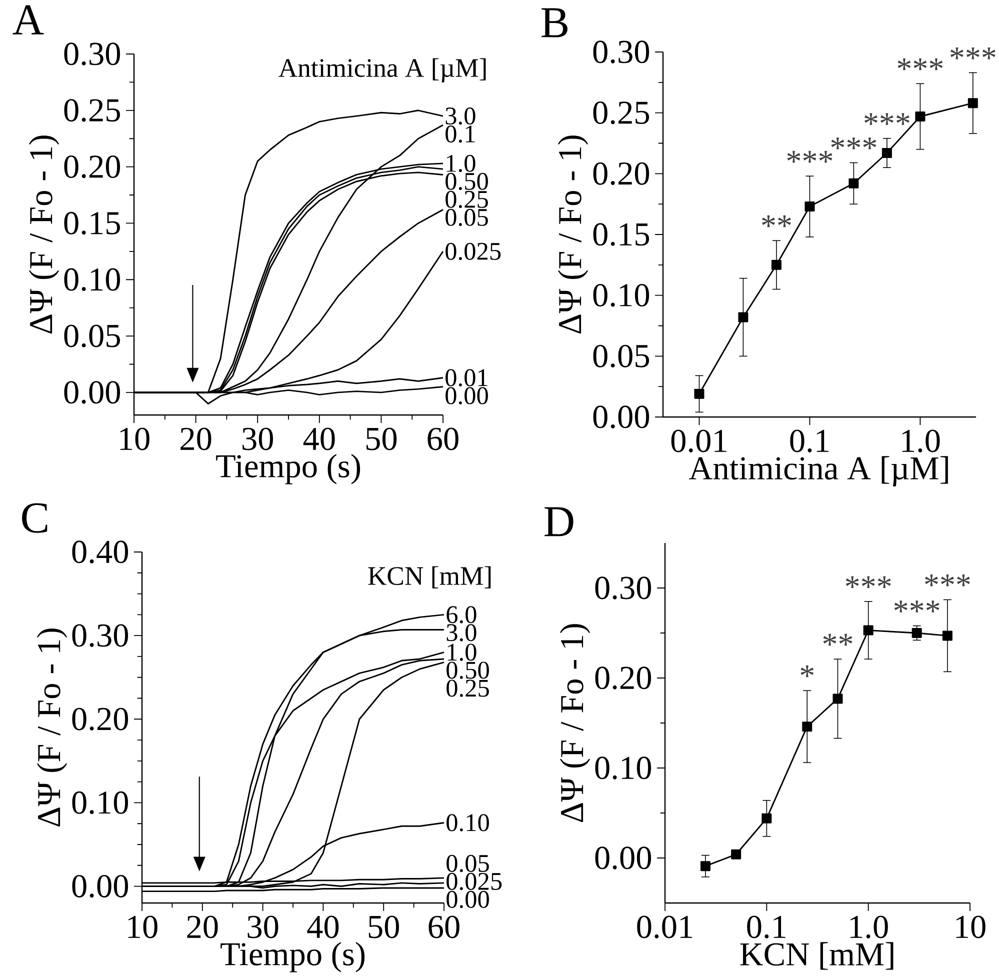  What do you see at coordinates (807, 671) in the screenshot?
I see `data-label: *` at bounding box center [807, 671].